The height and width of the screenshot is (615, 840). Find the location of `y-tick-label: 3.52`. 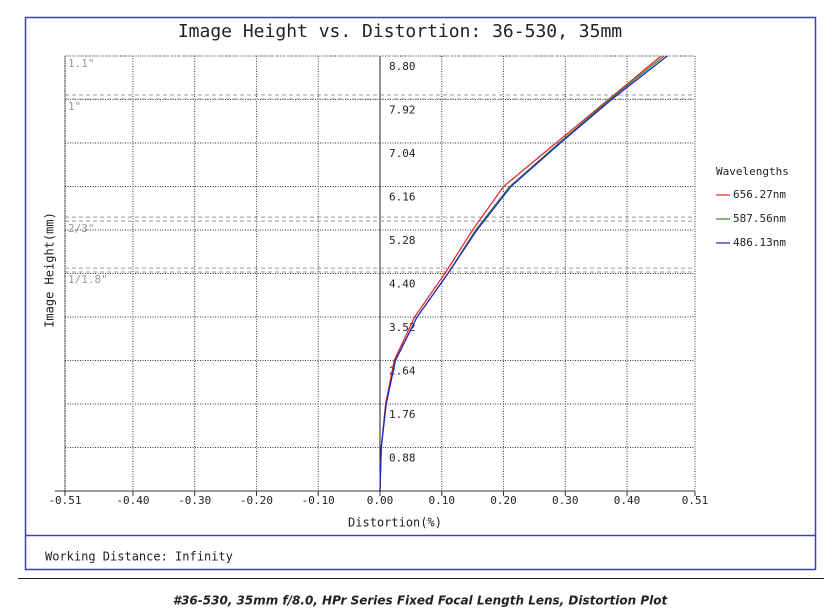

y-tick-label: 3.52 is located at coordinates (402, 327).